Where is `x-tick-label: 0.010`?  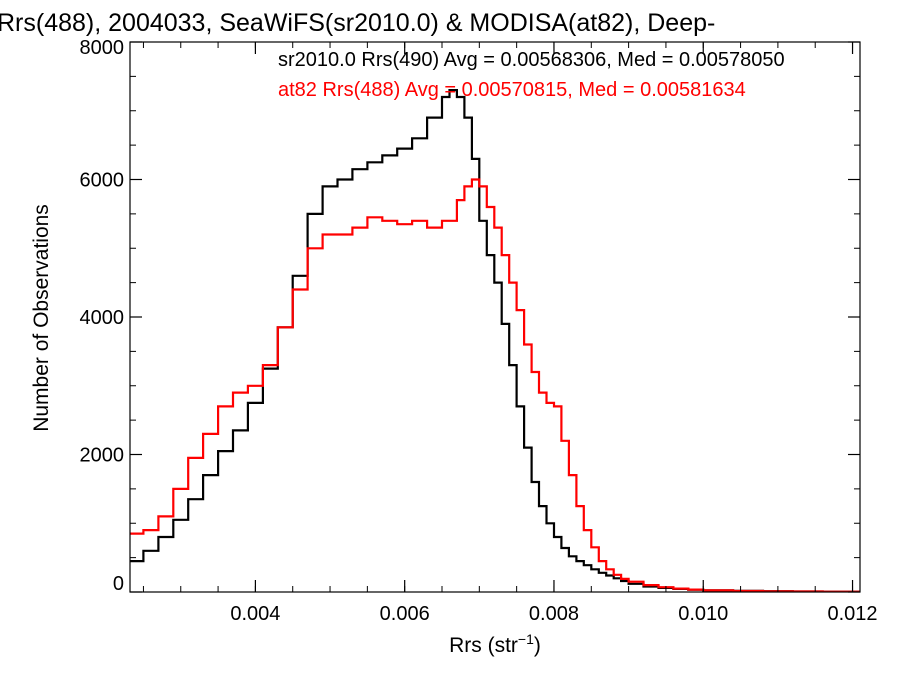 x-tick-label: 0.010 is located at coordinates (703, 614).